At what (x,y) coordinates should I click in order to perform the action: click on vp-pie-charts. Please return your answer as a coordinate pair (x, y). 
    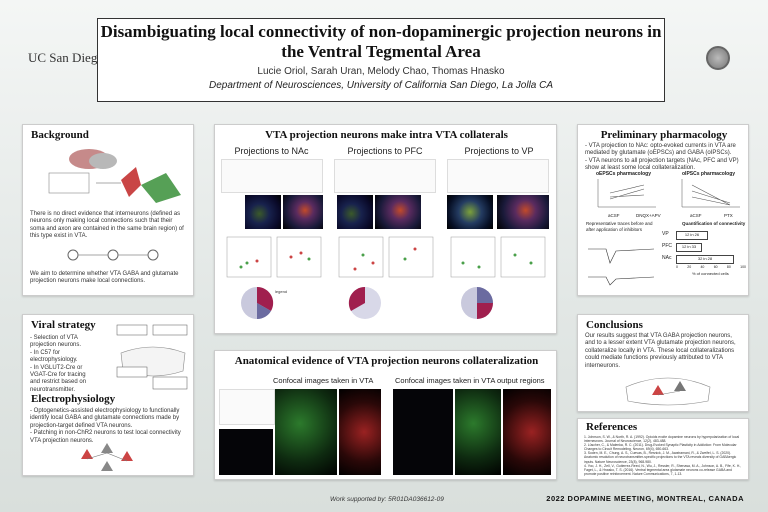
    Looking at the image, I should click on (477, 303).